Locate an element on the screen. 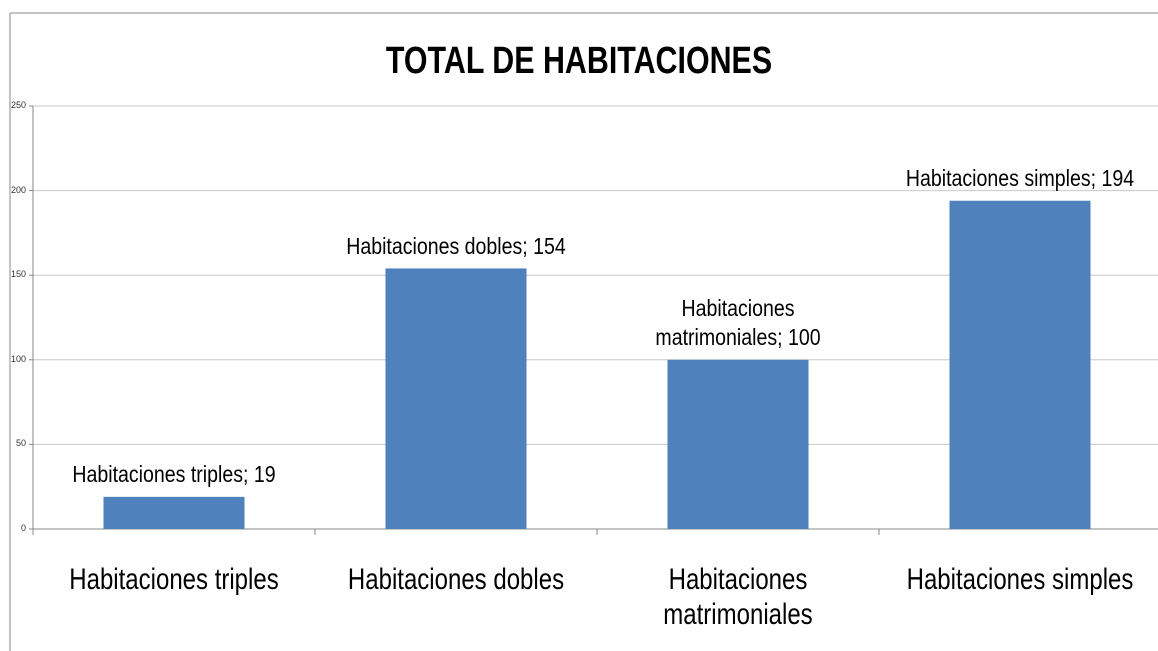  y-tick-label: 100 is located at coordinates (18, 358).